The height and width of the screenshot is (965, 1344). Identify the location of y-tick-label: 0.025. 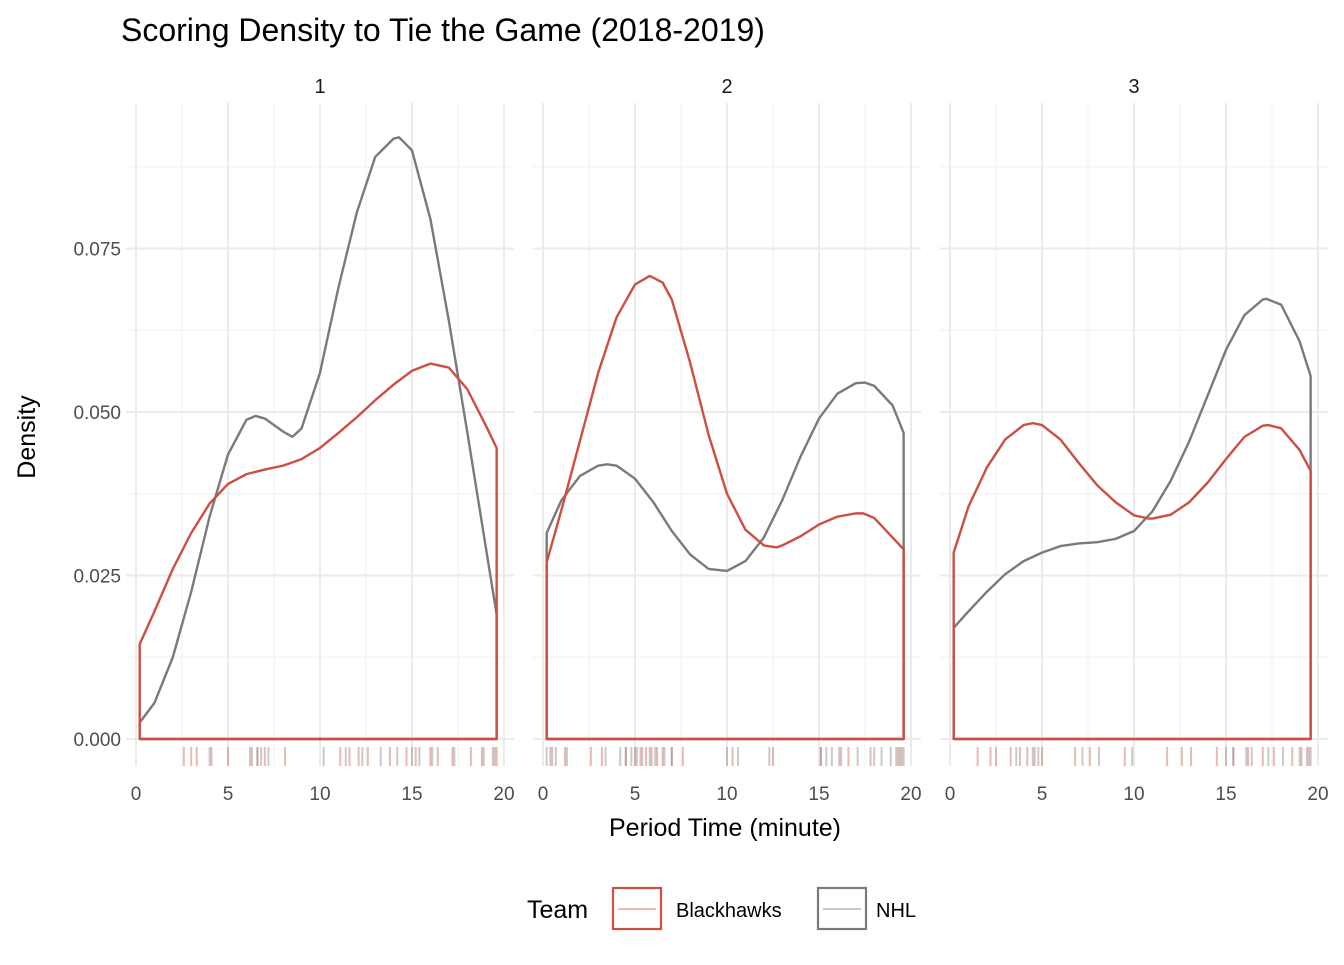
(97, 577).